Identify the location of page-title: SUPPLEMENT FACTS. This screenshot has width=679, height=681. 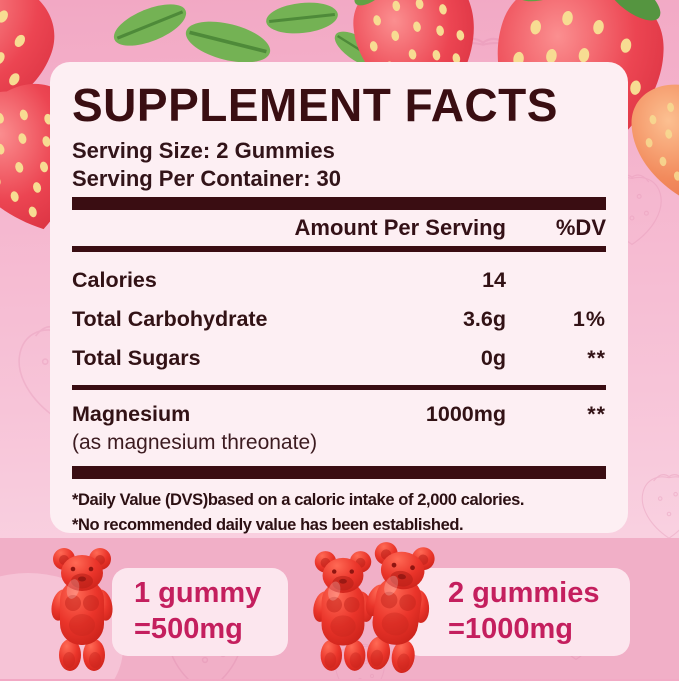
(315, 105).